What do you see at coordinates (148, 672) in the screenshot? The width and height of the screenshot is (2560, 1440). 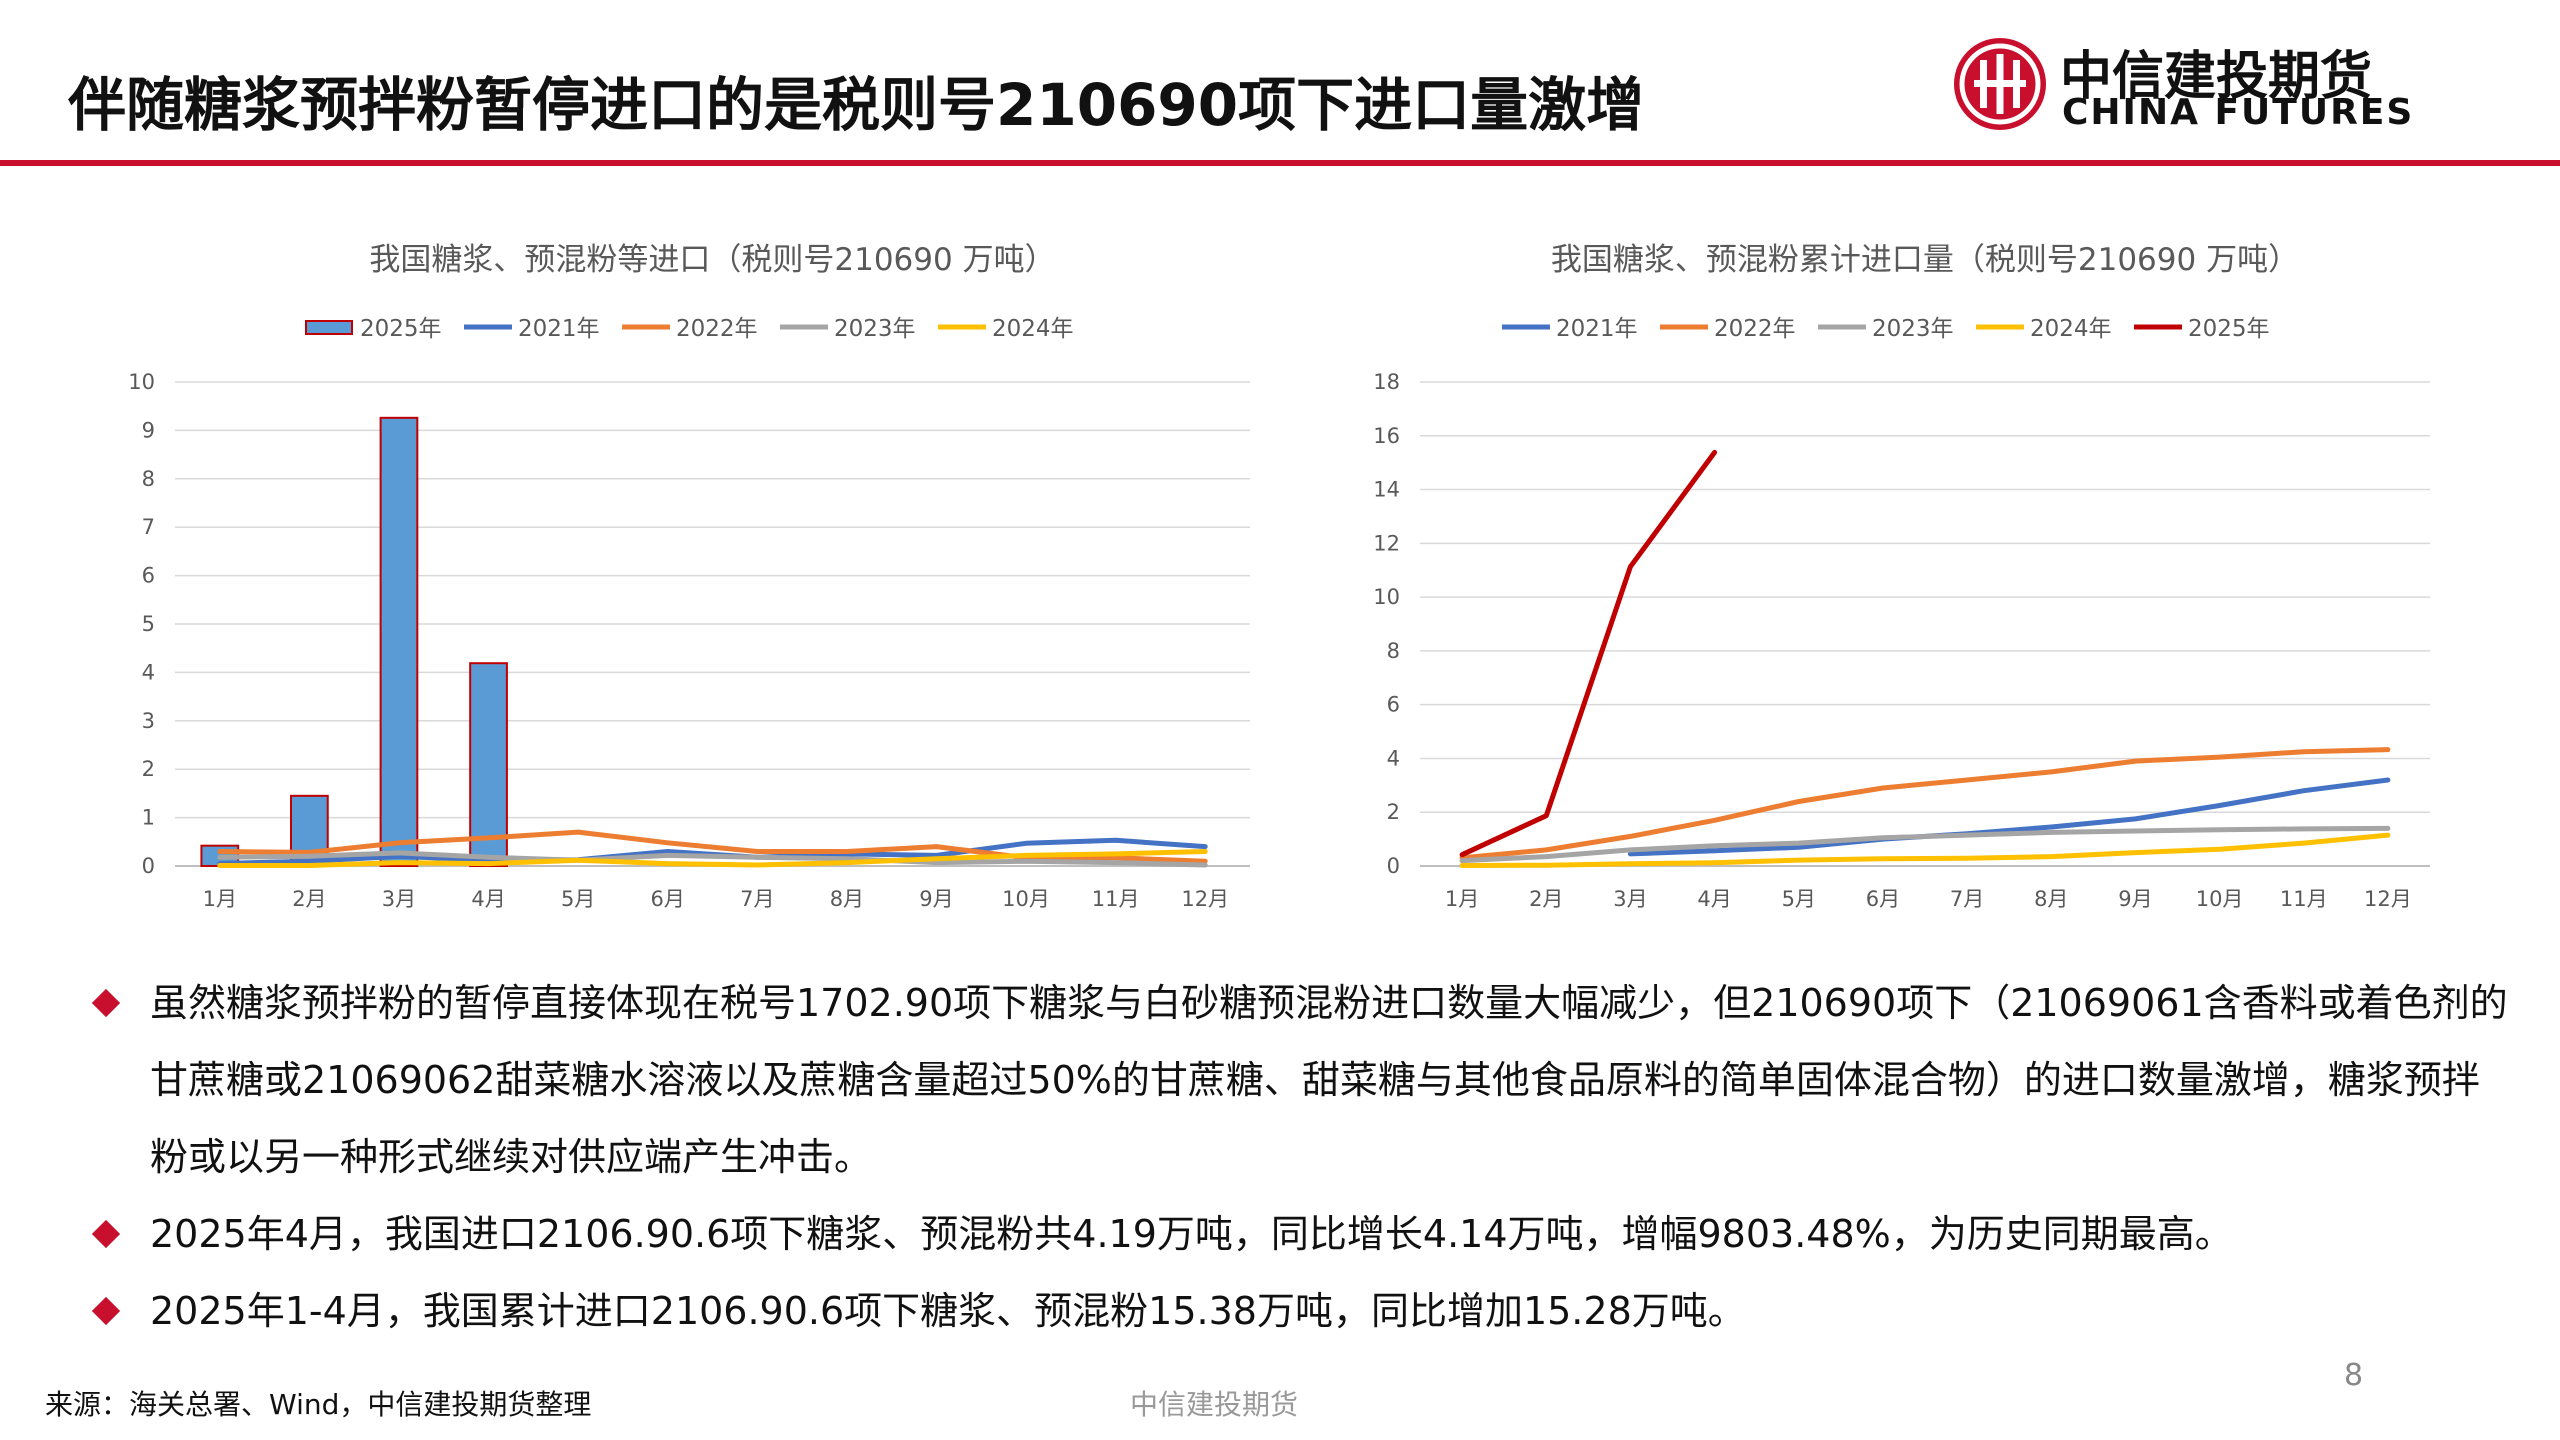 I see `y-tick-label: 4` at bounding box center [148, 672].